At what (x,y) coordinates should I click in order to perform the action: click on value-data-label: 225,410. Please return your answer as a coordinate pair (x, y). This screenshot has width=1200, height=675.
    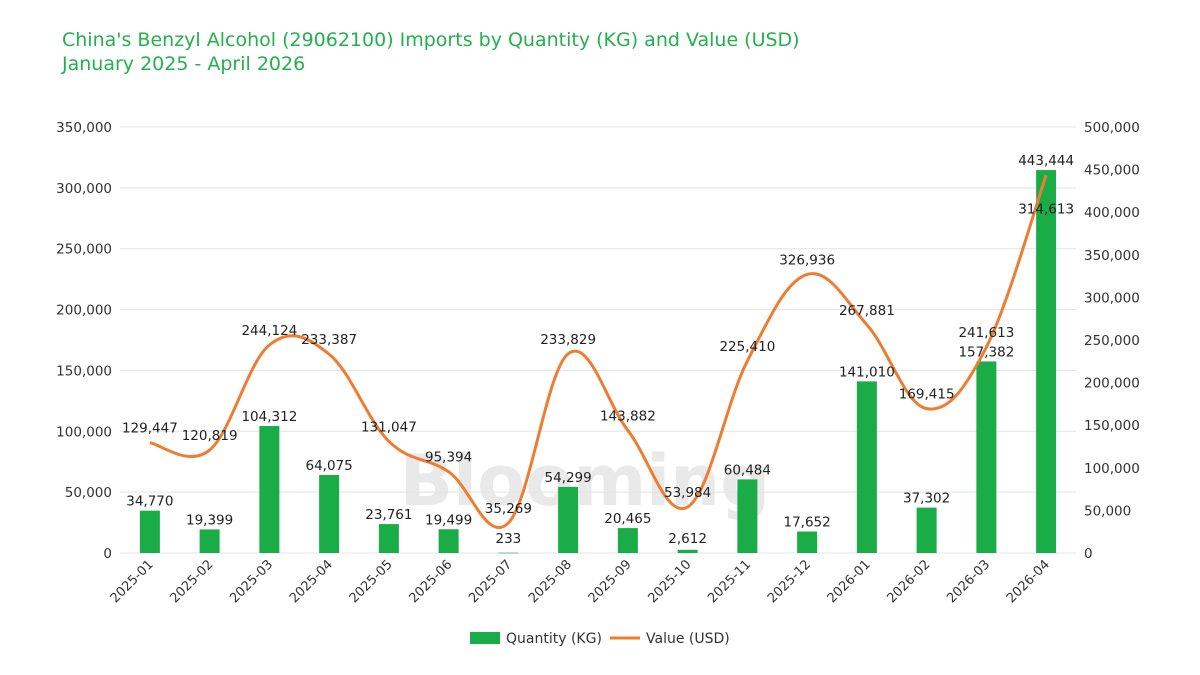
    Looking at the image, I should click on (747, 347).